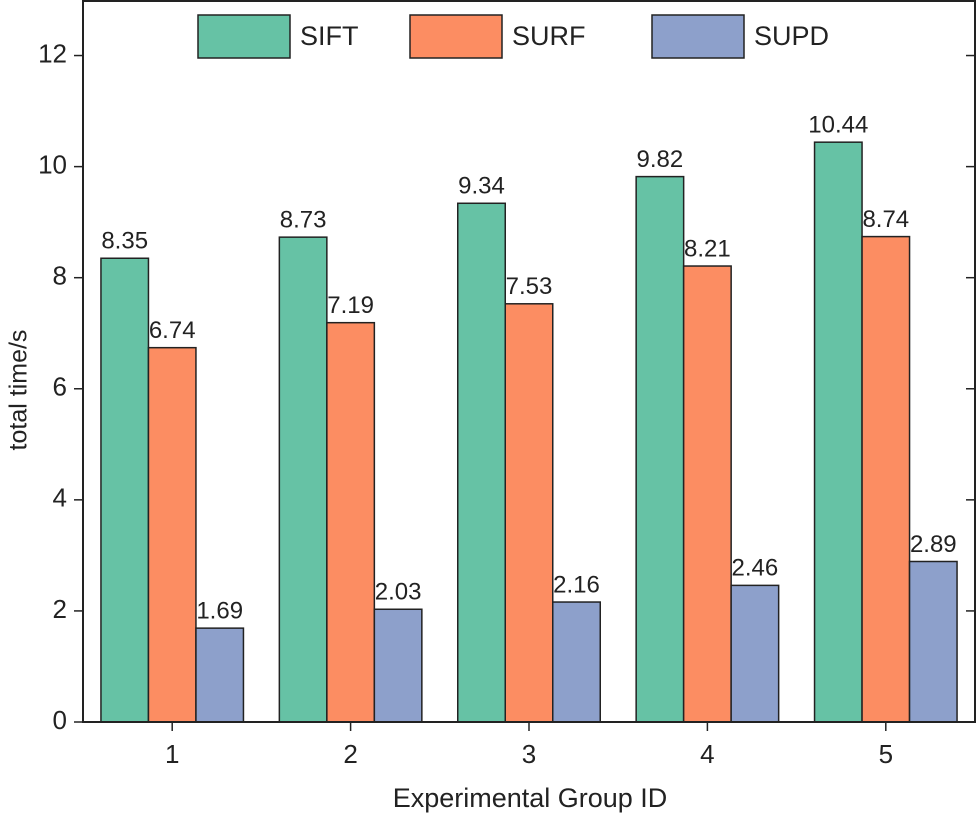  Describe the element at coordinates (481, 186) in the screenshot. I see `value-label: 9.34` at that location.